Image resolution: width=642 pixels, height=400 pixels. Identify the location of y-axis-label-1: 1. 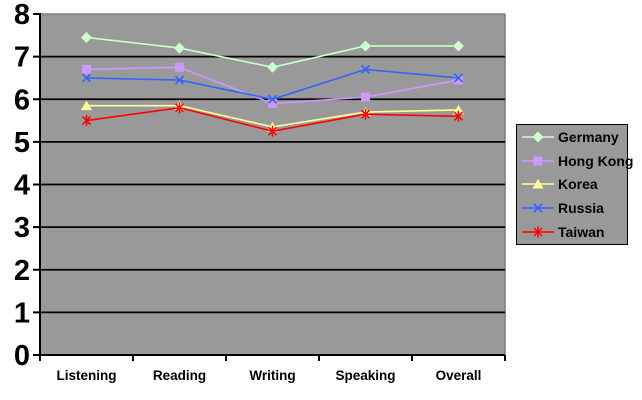
(22, 313).